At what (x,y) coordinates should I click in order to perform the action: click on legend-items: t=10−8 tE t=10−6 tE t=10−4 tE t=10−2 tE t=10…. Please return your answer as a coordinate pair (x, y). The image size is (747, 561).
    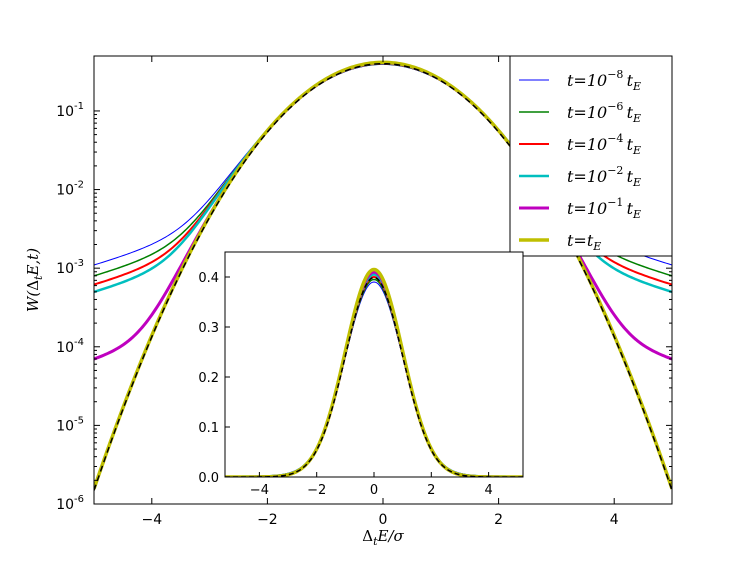
    Looking at the image, I should click on (580, 160).